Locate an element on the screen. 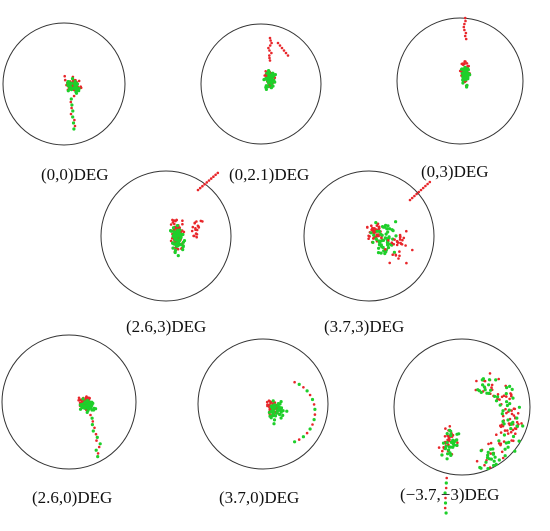 This screenshot has height=531, width=550. p370-red-spot is located at coordinates (299, 439).